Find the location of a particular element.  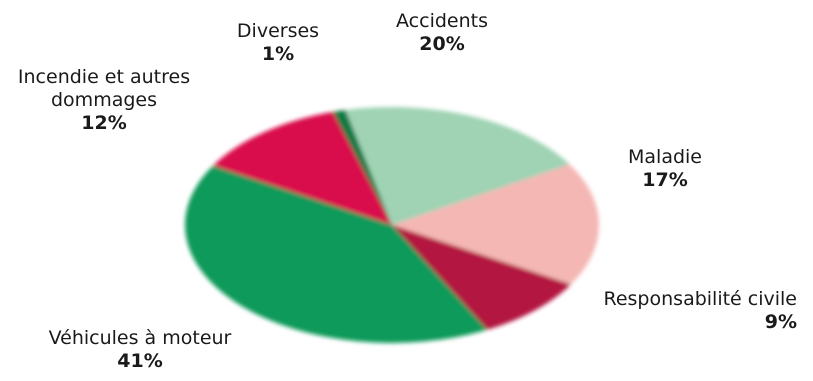

slice-label-maladie: Maladie 17% is located at coordinates (665, 169).